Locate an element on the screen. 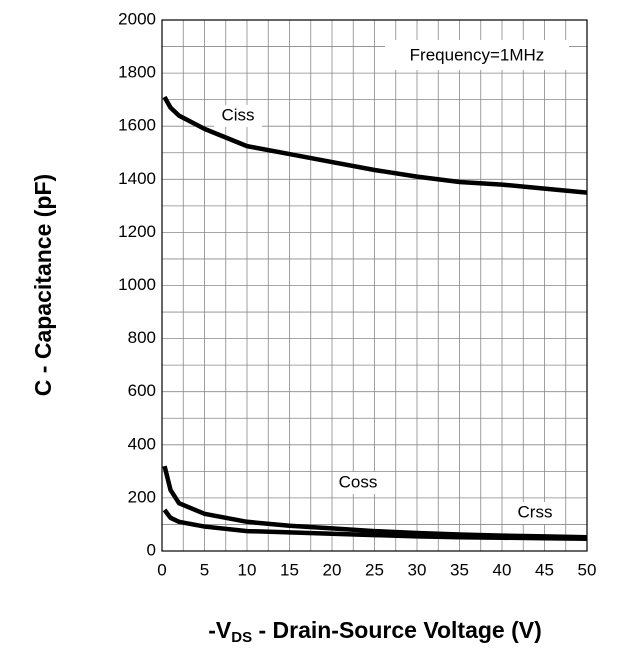 The width and height of the screenshot is (620, 653). series-label: Ciss is located at coordinates (237, 114).